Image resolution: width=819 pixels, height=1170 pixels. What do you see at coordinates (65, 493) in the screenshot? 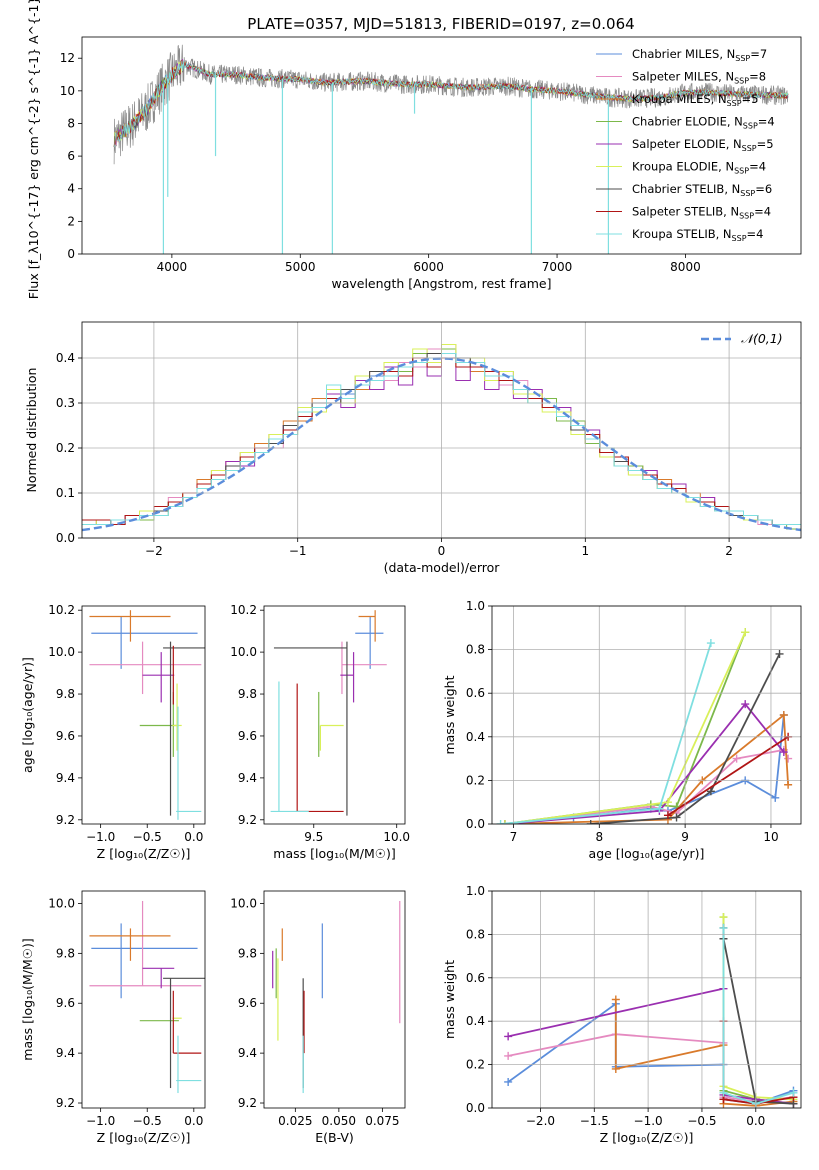
I see `y-tick-label: 0.1` at bounding box center [65, 493].